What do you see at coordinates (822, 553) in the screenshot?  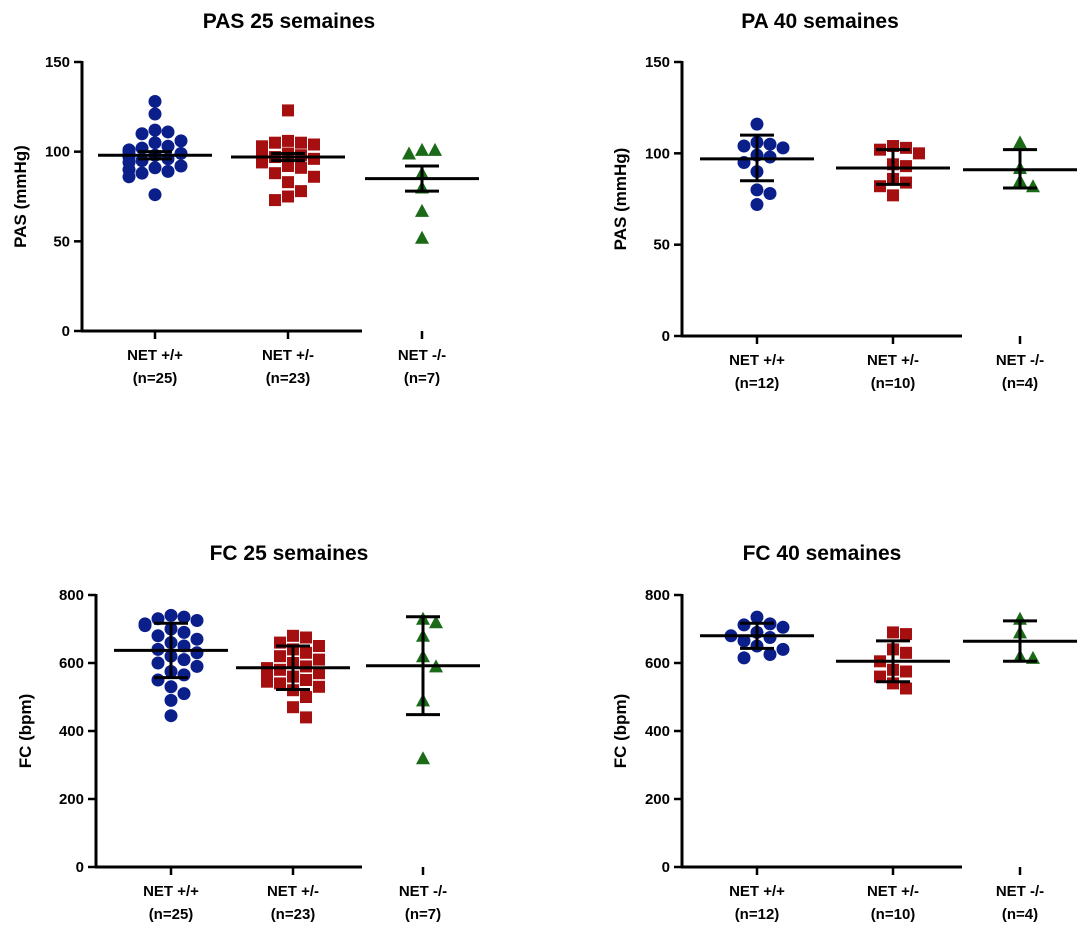 I see `chart-title: FC 40 semaines` at bounding box center [822, 553].